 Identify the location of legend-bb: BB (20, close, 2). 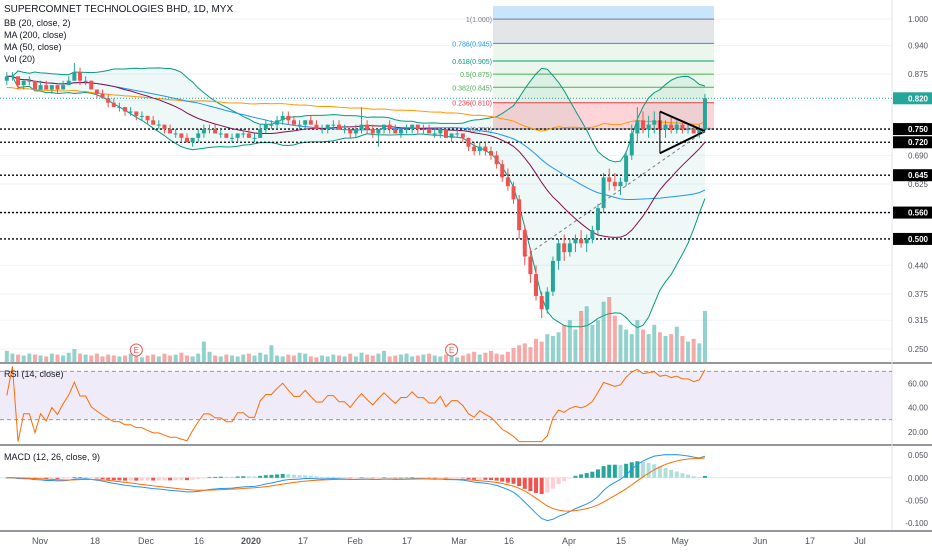
(37, 23).